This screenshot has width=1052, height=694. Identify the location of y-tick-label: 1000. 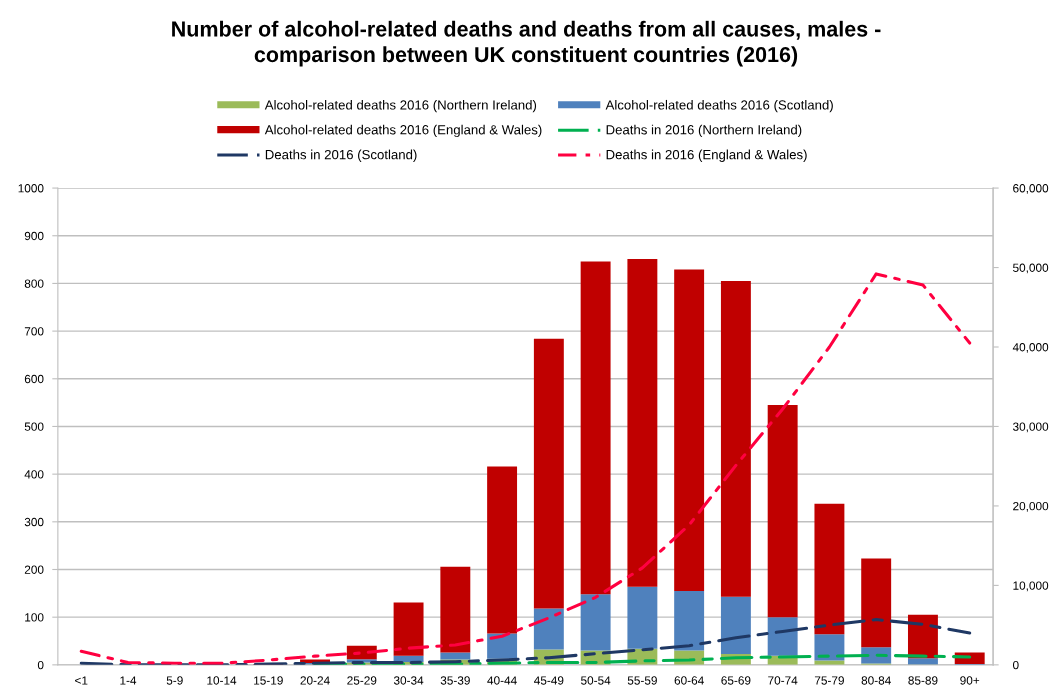
(31, 188).